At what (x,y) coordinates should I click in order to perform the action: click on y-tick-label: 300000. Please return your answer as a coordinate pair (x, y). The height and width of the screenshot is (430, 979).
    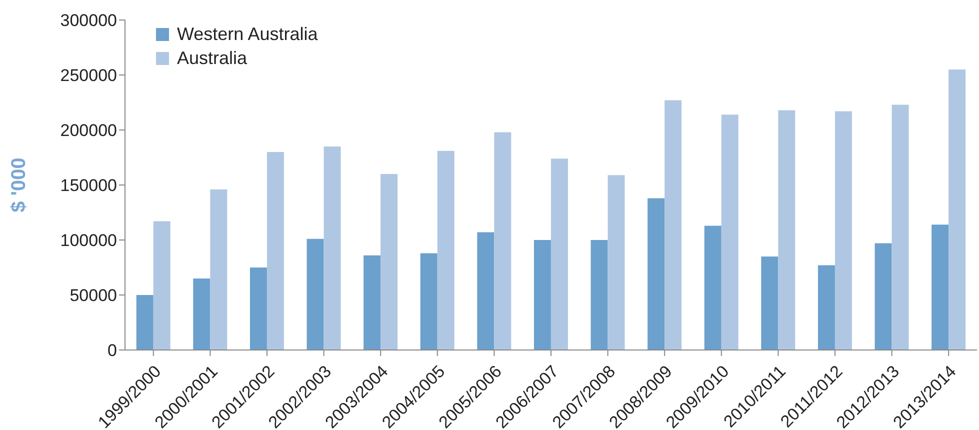
    Looking at the image, I should click on (88, 20).